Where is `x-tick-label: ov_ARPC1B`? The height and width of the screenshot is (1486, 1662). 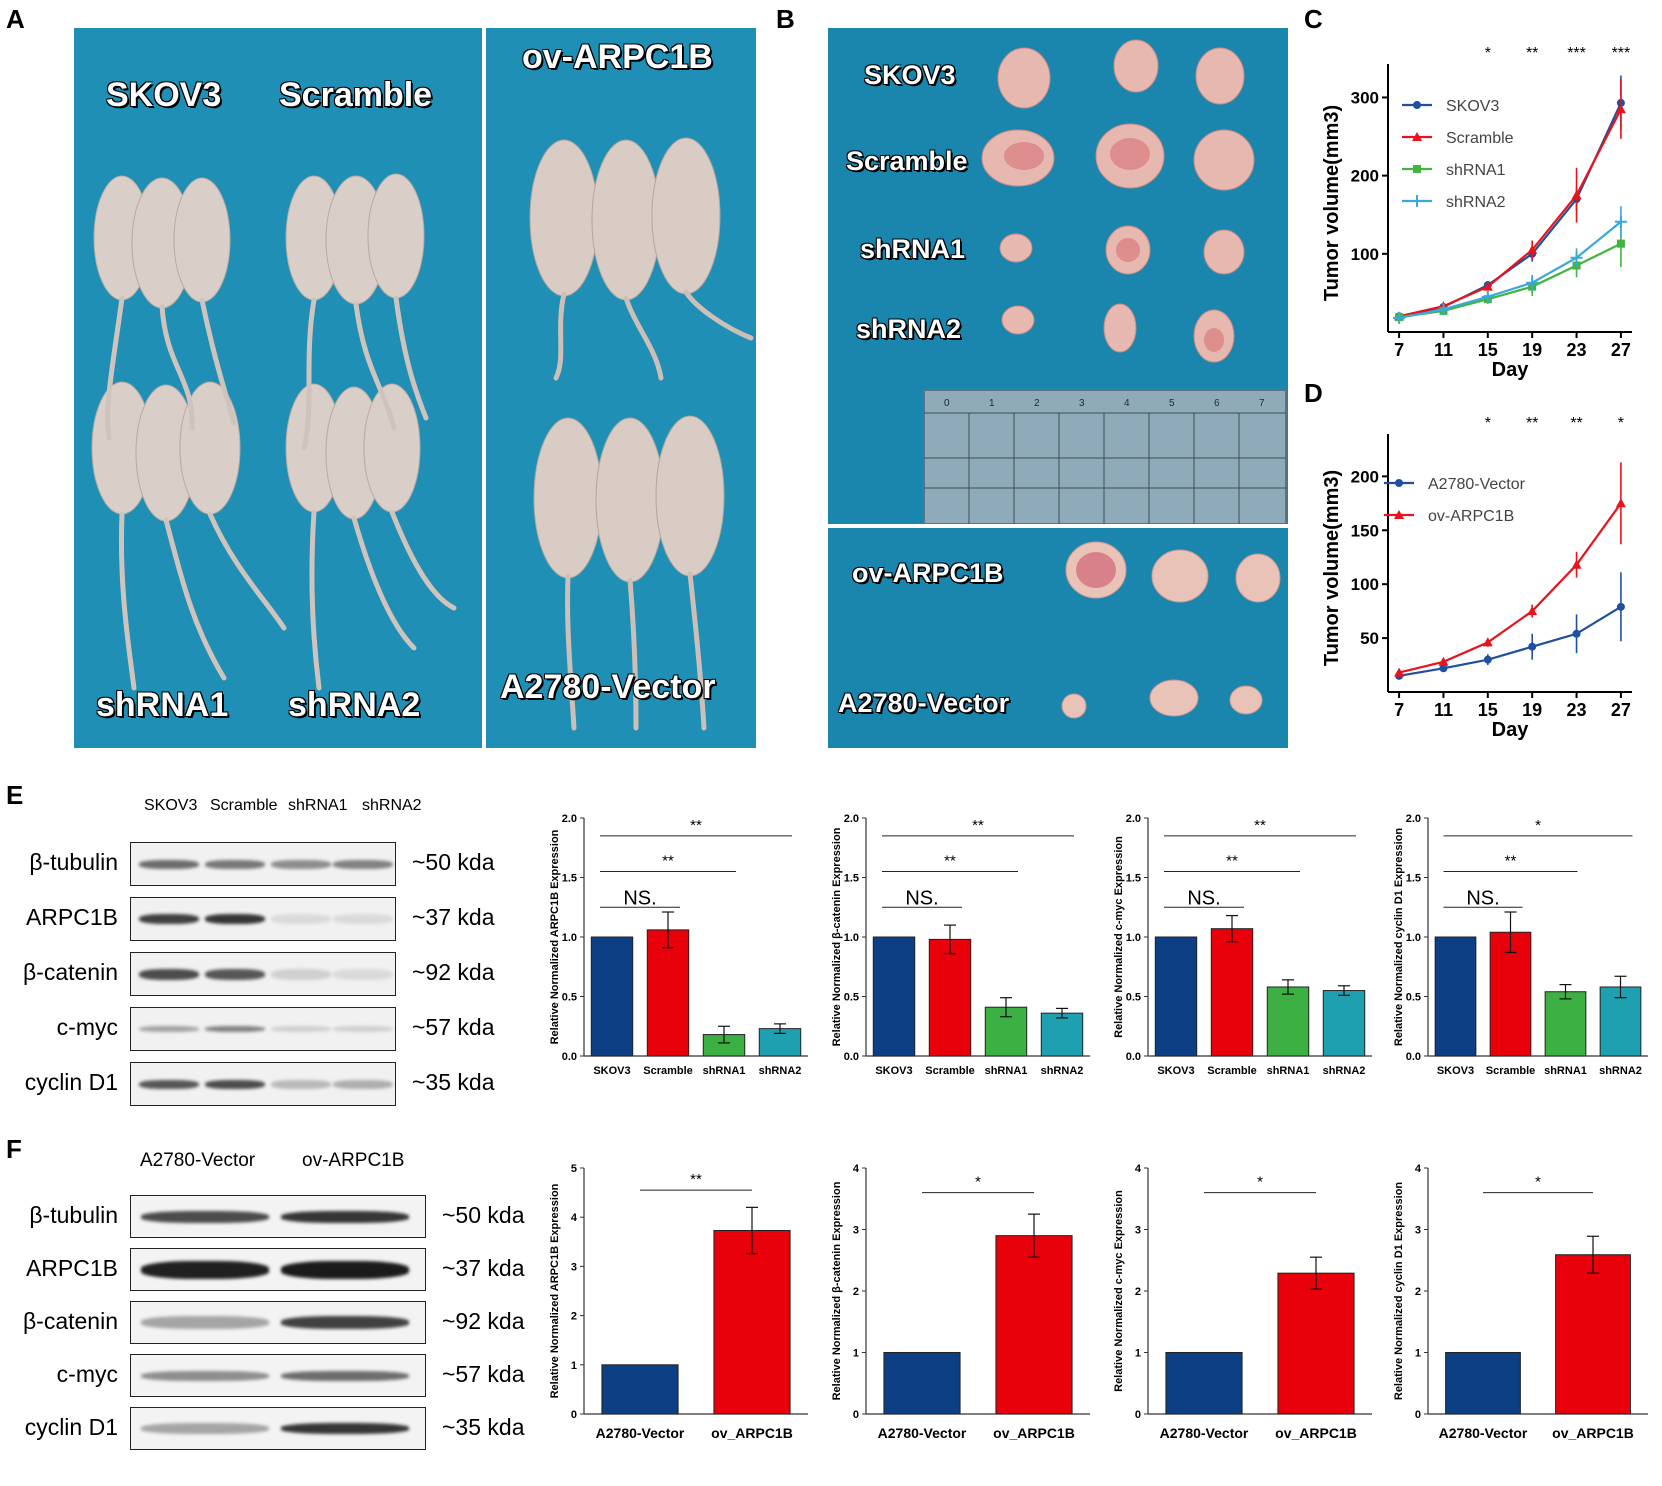
x-tick-label: ov_ARPC1B is located at coordinates (1316, 1433).